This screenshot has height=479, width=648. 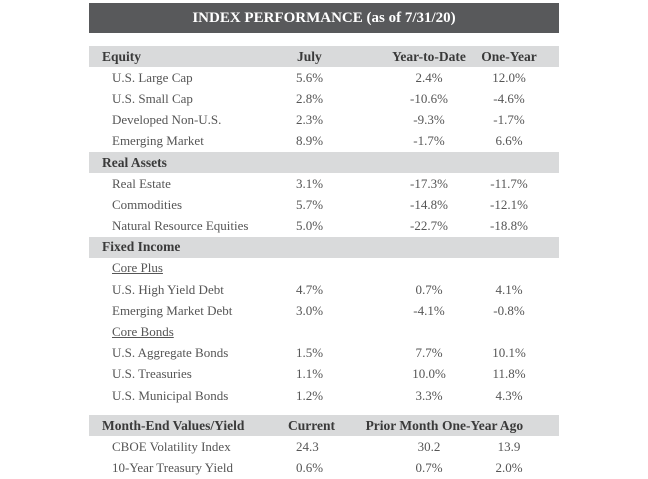 What do you see at coordinates (152, 98) in the screenshot?
I see `row-label: U.S. Small Cap` at bounding box center [152, 98].